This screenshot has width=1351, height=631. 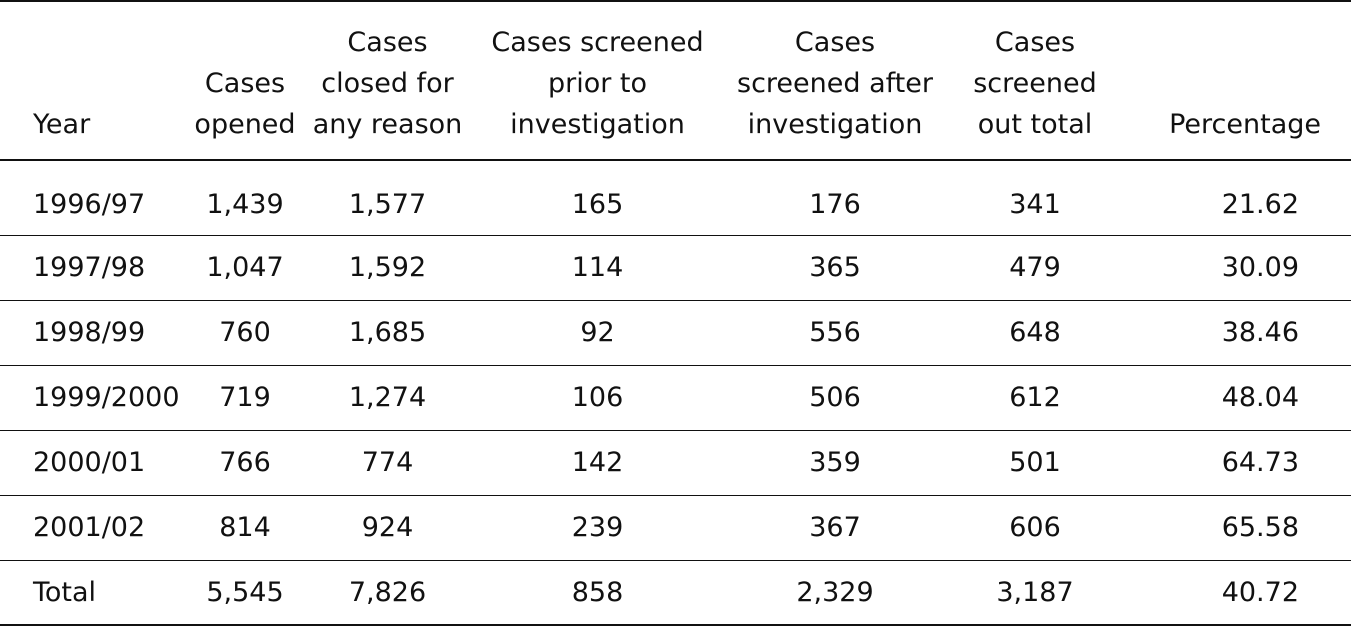 I want to click on cell-cases-opened: 5,545, so click(x=245, y=592).